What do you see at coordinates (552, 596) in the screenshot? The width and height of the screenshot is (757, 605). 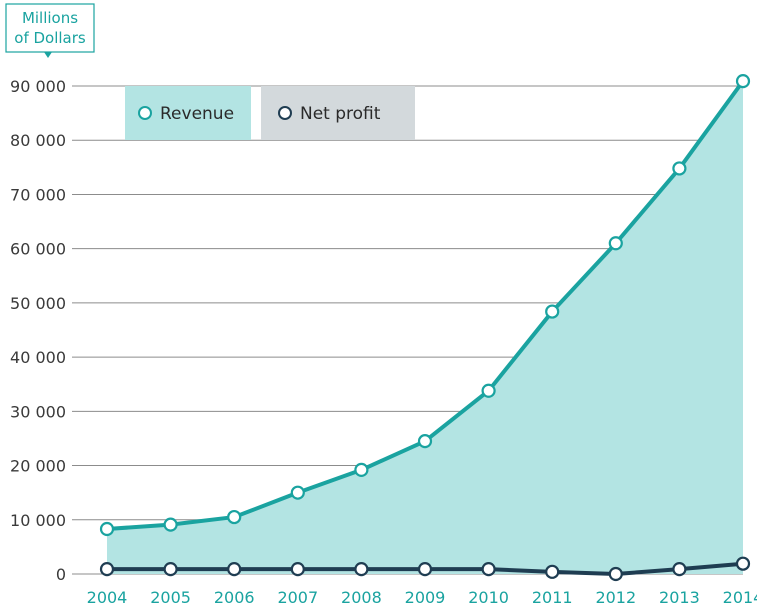 I see `x-tick-label: 2011` at bounding box center [552, 596].